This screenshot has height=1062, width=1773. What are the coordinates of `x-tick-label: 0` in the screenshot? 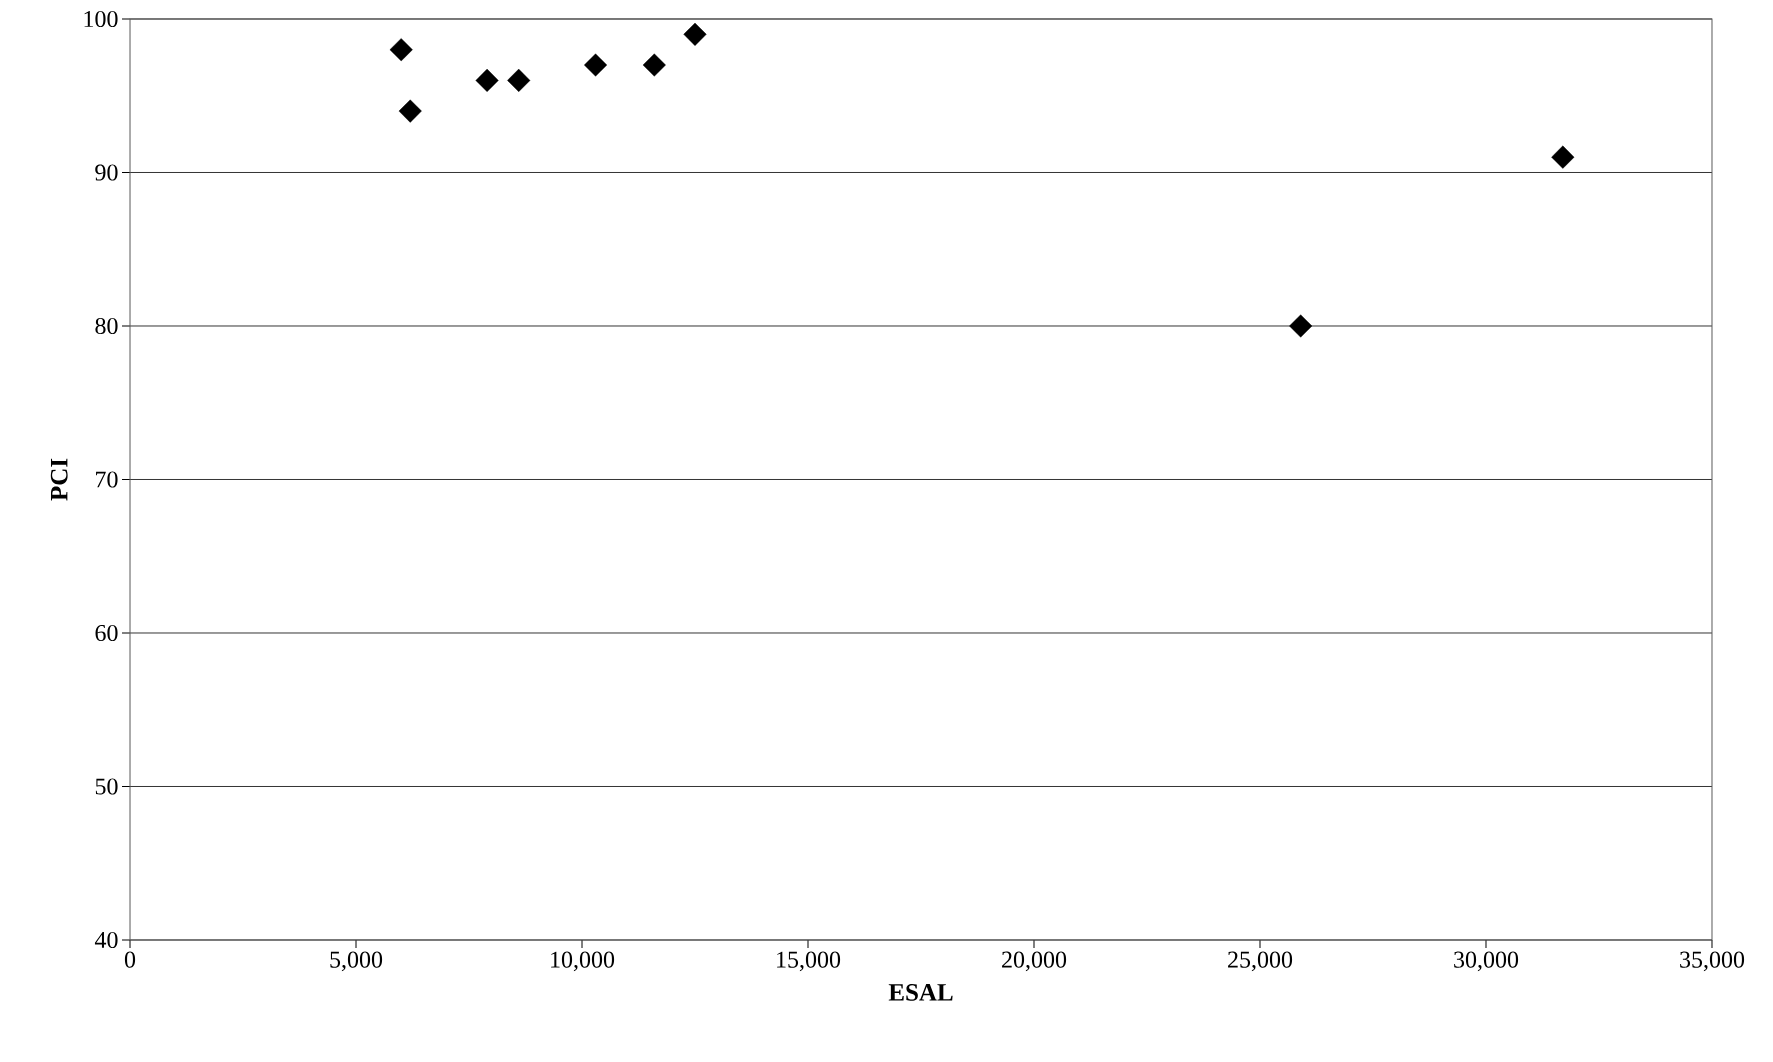 It's located at (130, 959).